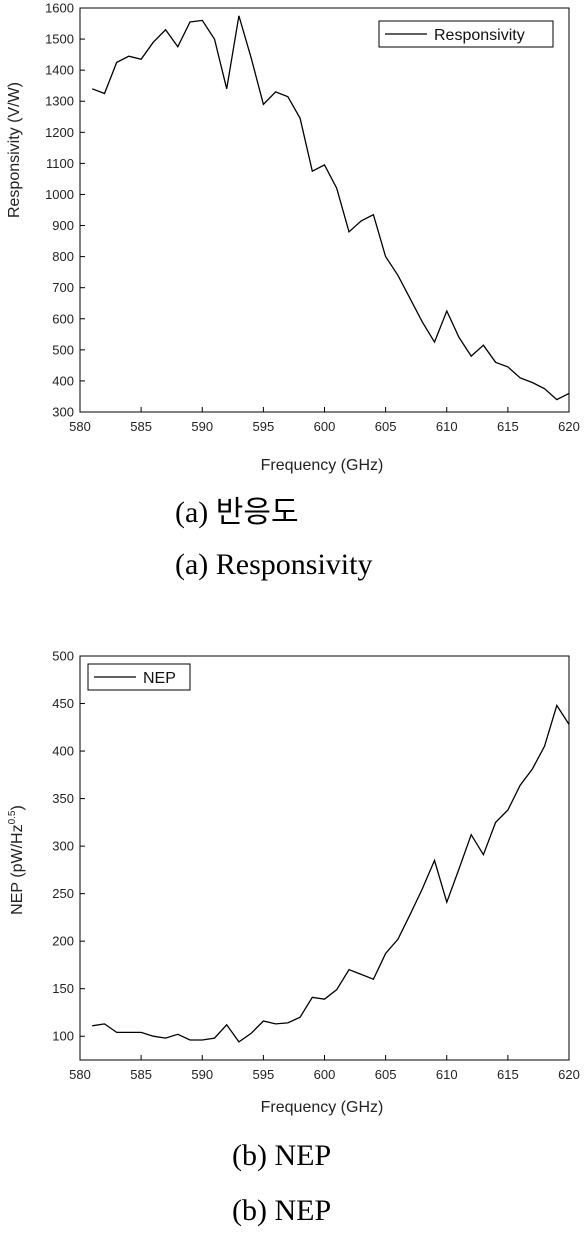  I want to click on y-axis: 100 150 200 250 300 350 400 450 500, so click(68, 846).